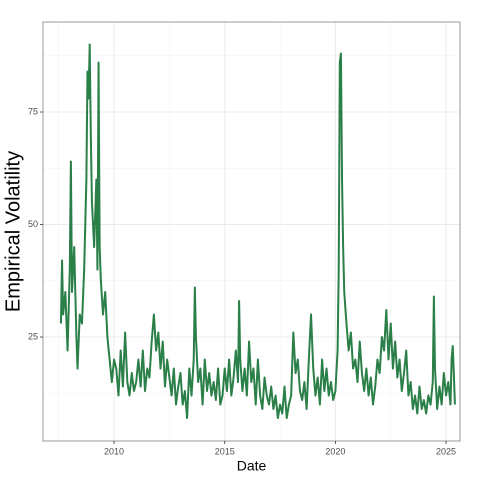 This screenshot has height=480, width=480. Describe the element at coordinates (13, 231) in the screenshot. I see `y-axis-title: Empirical Volatility` at that location.